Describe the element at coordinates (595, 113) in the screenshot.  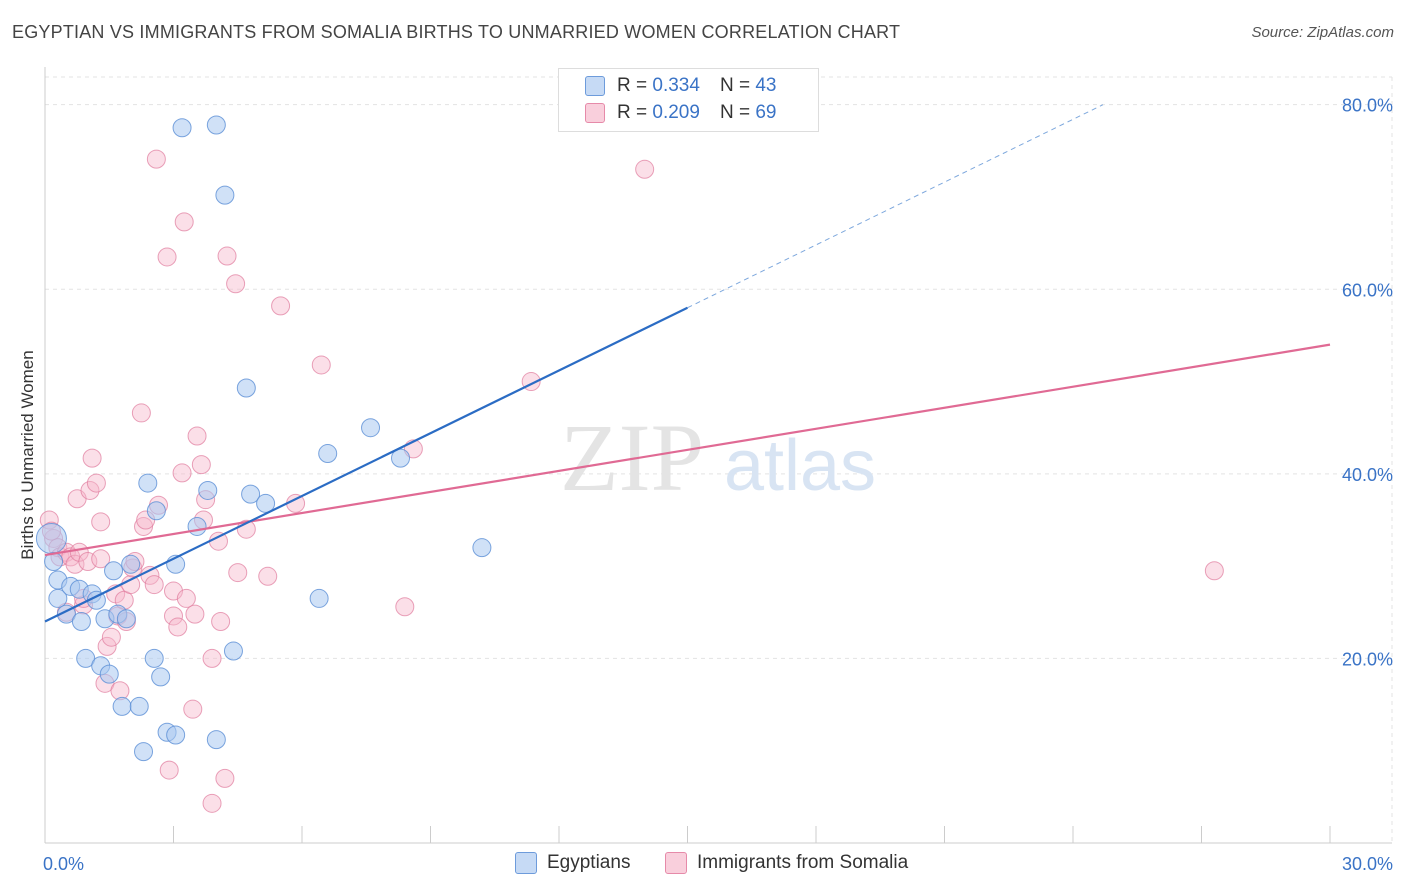
I see `legend-swatch-somalia` at that location.